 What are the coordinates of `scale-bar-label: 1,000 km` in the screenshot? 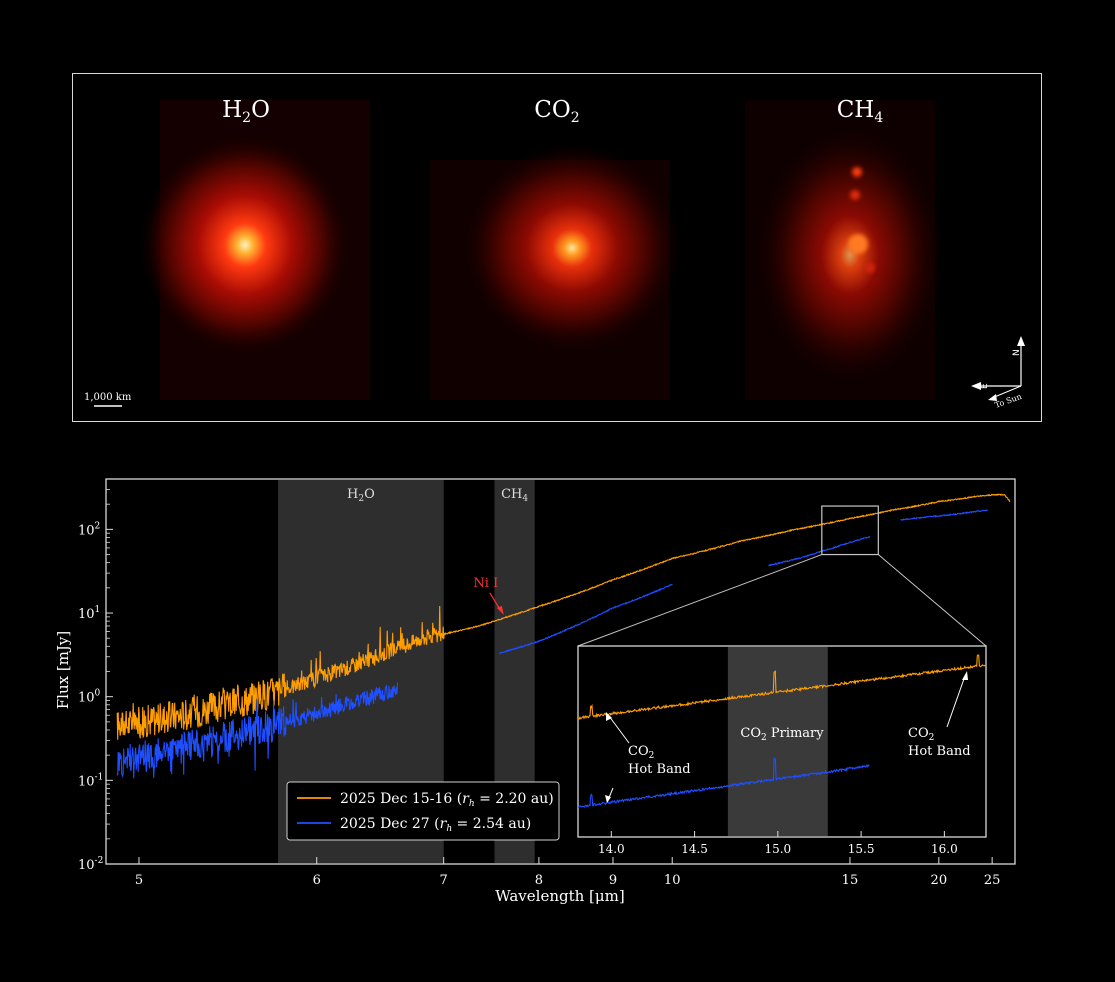 It's located at (108, 397).